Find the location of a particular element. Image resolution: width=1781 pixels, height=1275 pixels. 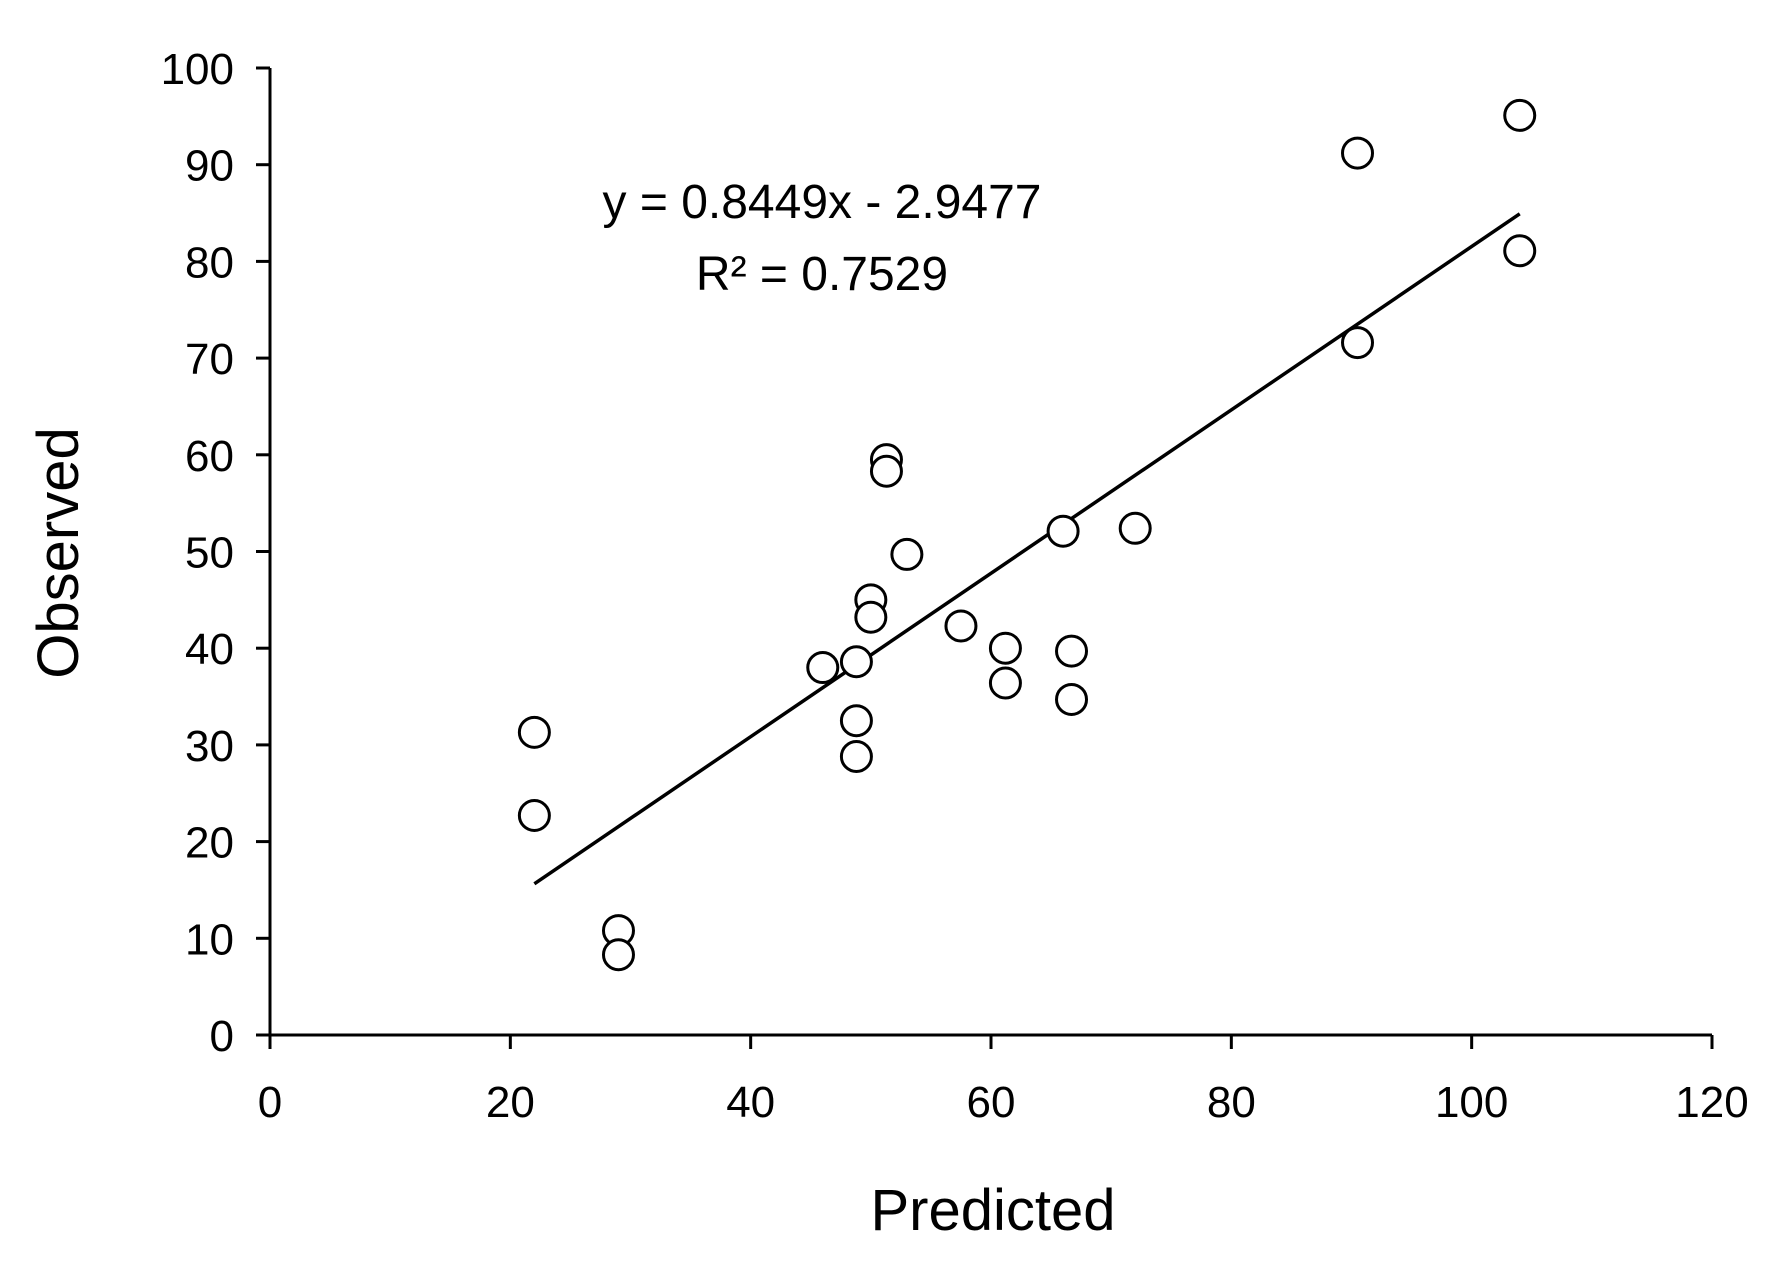

x-tick-label: 80 is located at coordinates (1231, 1102).